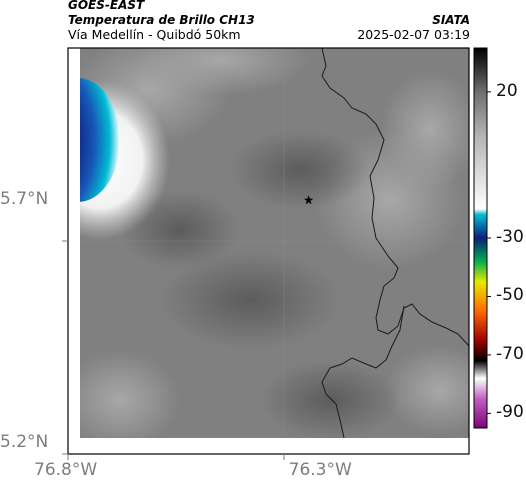 This screenshot has width=526, height=491. I want to click on lon-tick-label: 76.8°W, so click(66, 470).